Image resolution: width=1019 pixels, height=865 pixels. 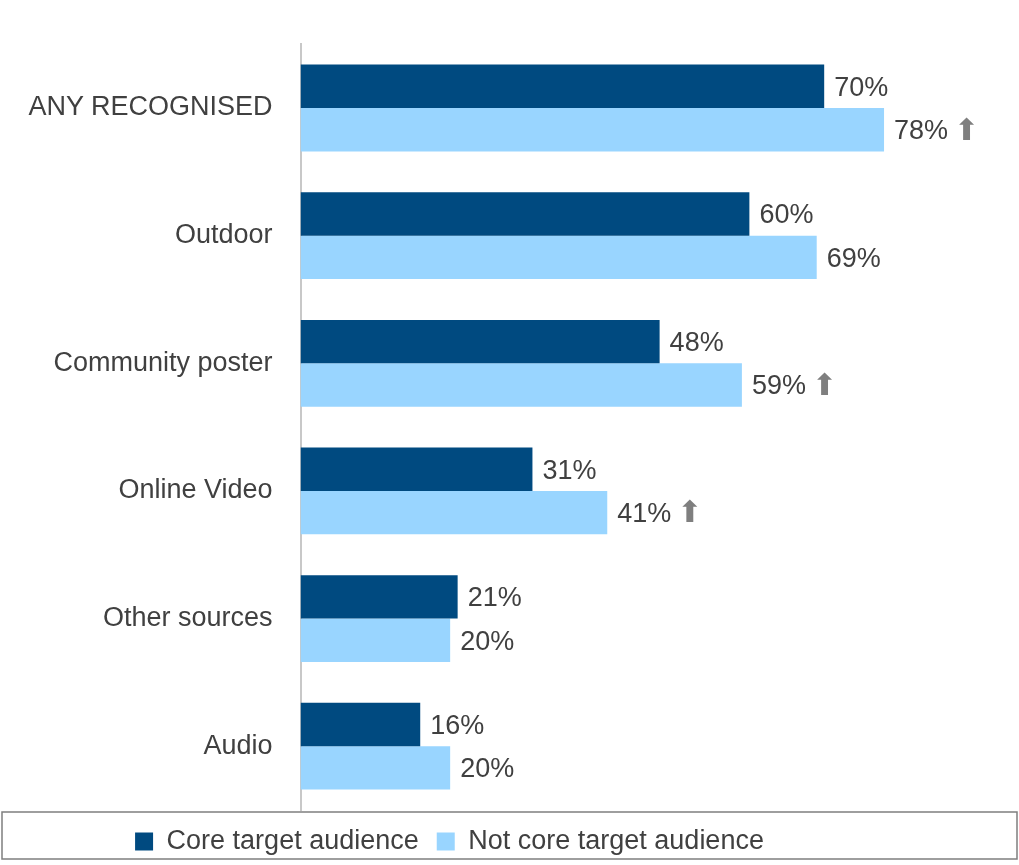 What do you see at coordinates (163, 361) in the screenshot?
I see `y-tick-label: Community poster` at bounding box center [163, 361].